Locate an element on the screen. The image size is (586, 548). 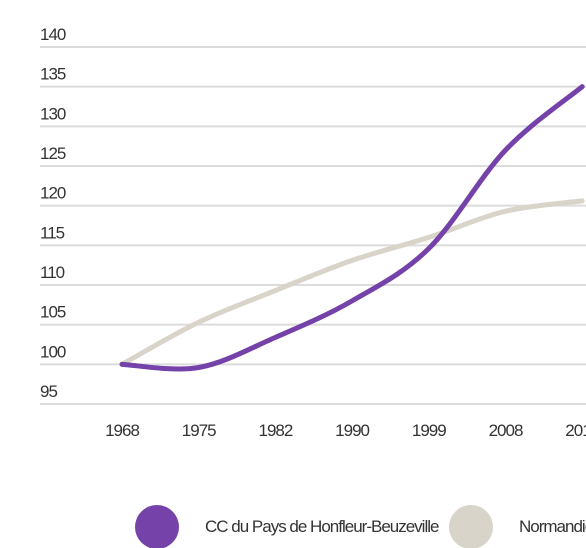
x-tick-label: 1975 is located at coordinates (199, 430).